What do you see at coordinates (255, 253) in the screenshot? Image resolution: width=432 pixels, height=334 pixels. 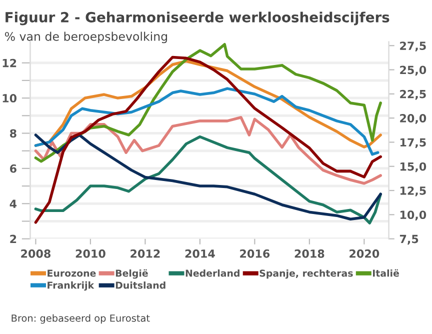 I see `x-tick-label: 2016` at bounding box center [255, 253].